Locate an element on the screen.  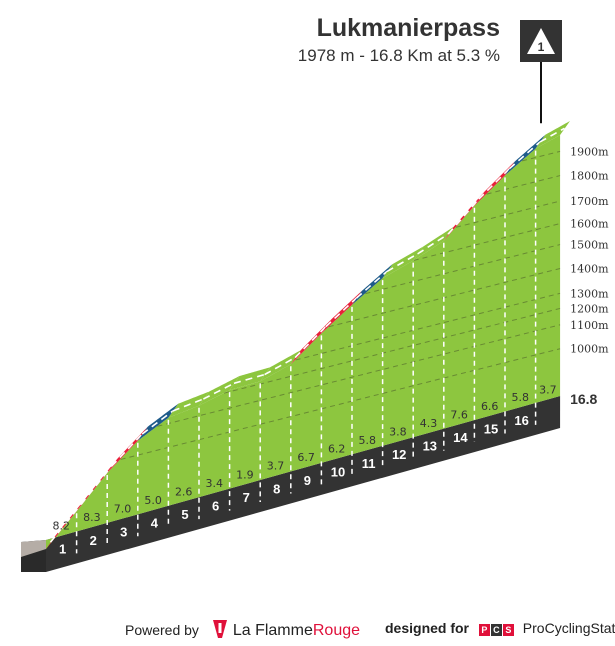
climb-subtitle: 1978 m - 16.8 Km at 5.3 % is located at coordinates (398, 55).